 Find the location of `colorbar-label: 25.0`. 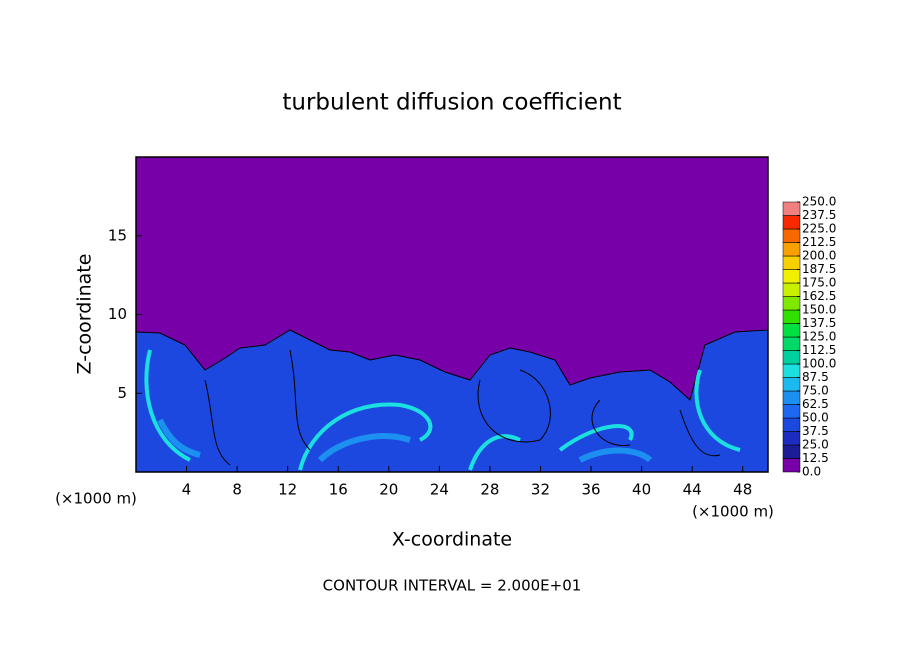

colorbar-label: 25.0 is located at coordinates (815, 445).